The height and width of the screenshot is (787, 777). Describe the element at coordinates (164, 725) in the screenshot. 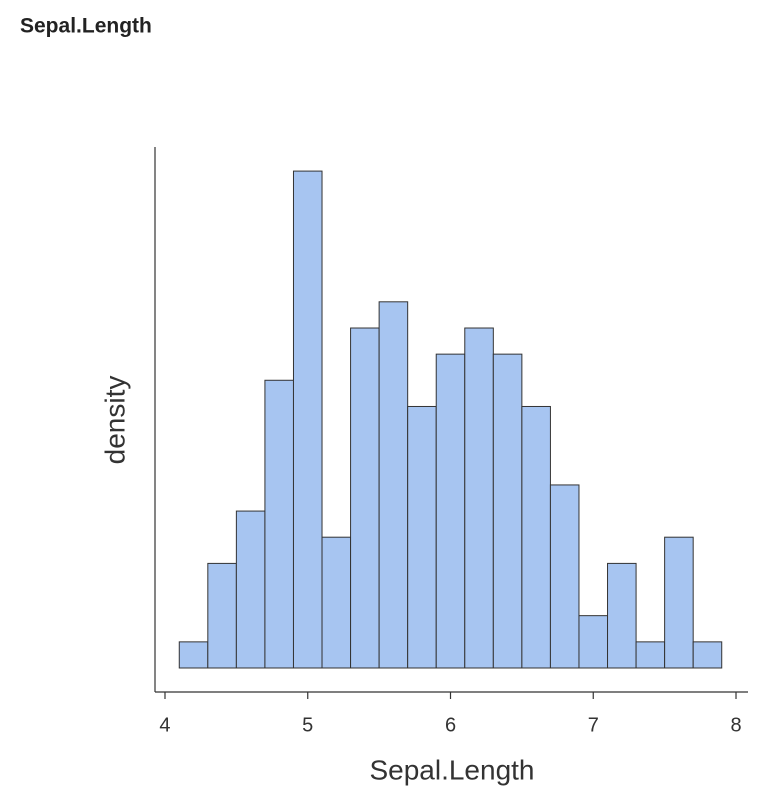

I see `x-tick-label: 4` at that location.